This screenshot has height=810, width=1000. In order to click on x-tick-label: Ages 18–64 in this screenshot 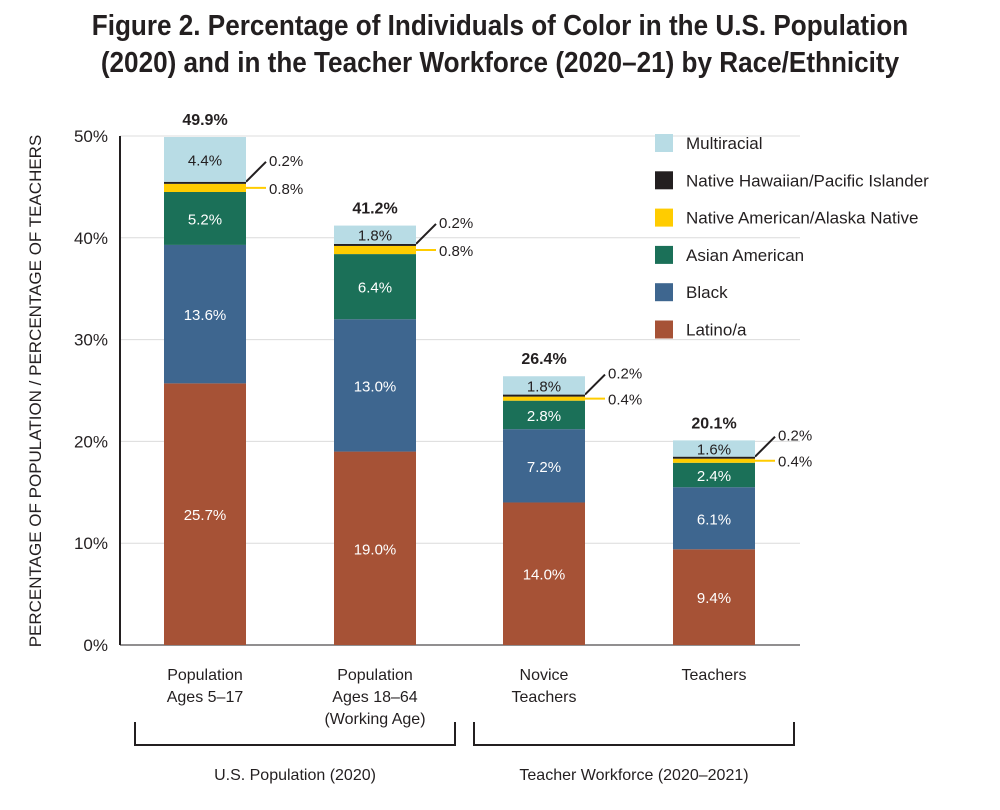, I will do `click(375, 697)`.